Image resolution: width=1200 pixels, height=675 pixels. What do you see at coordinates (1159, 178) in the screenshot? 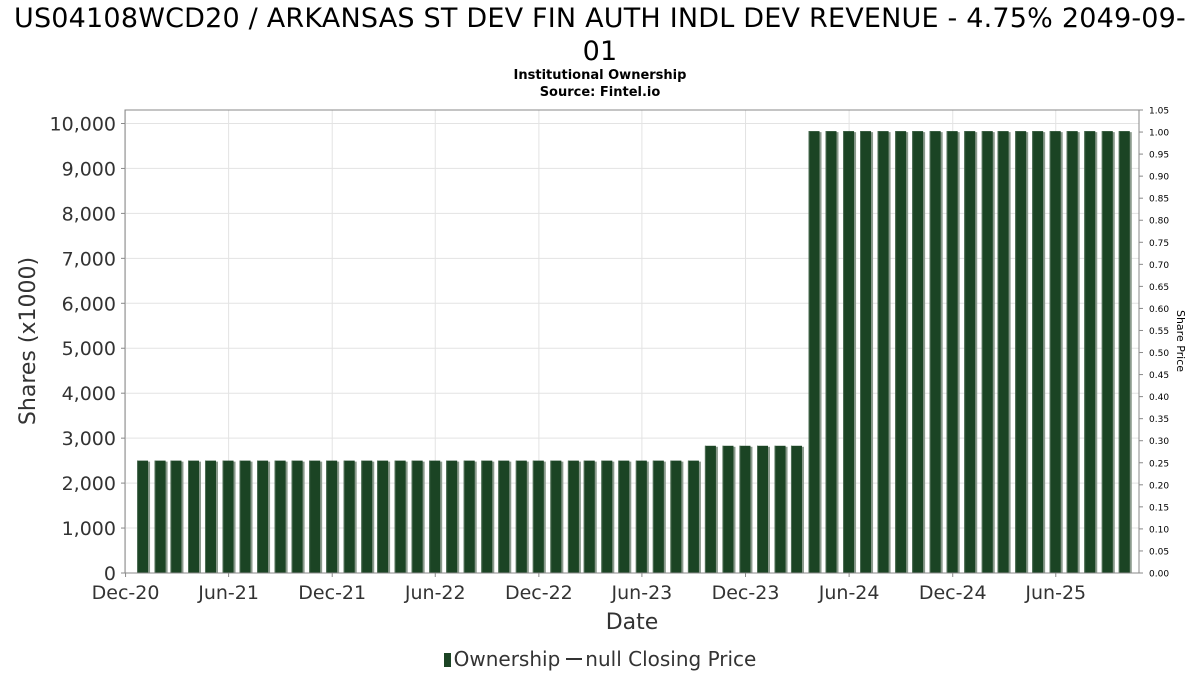
I see `y2-tick-label: 0.90` at bounding box center [1159, 178].